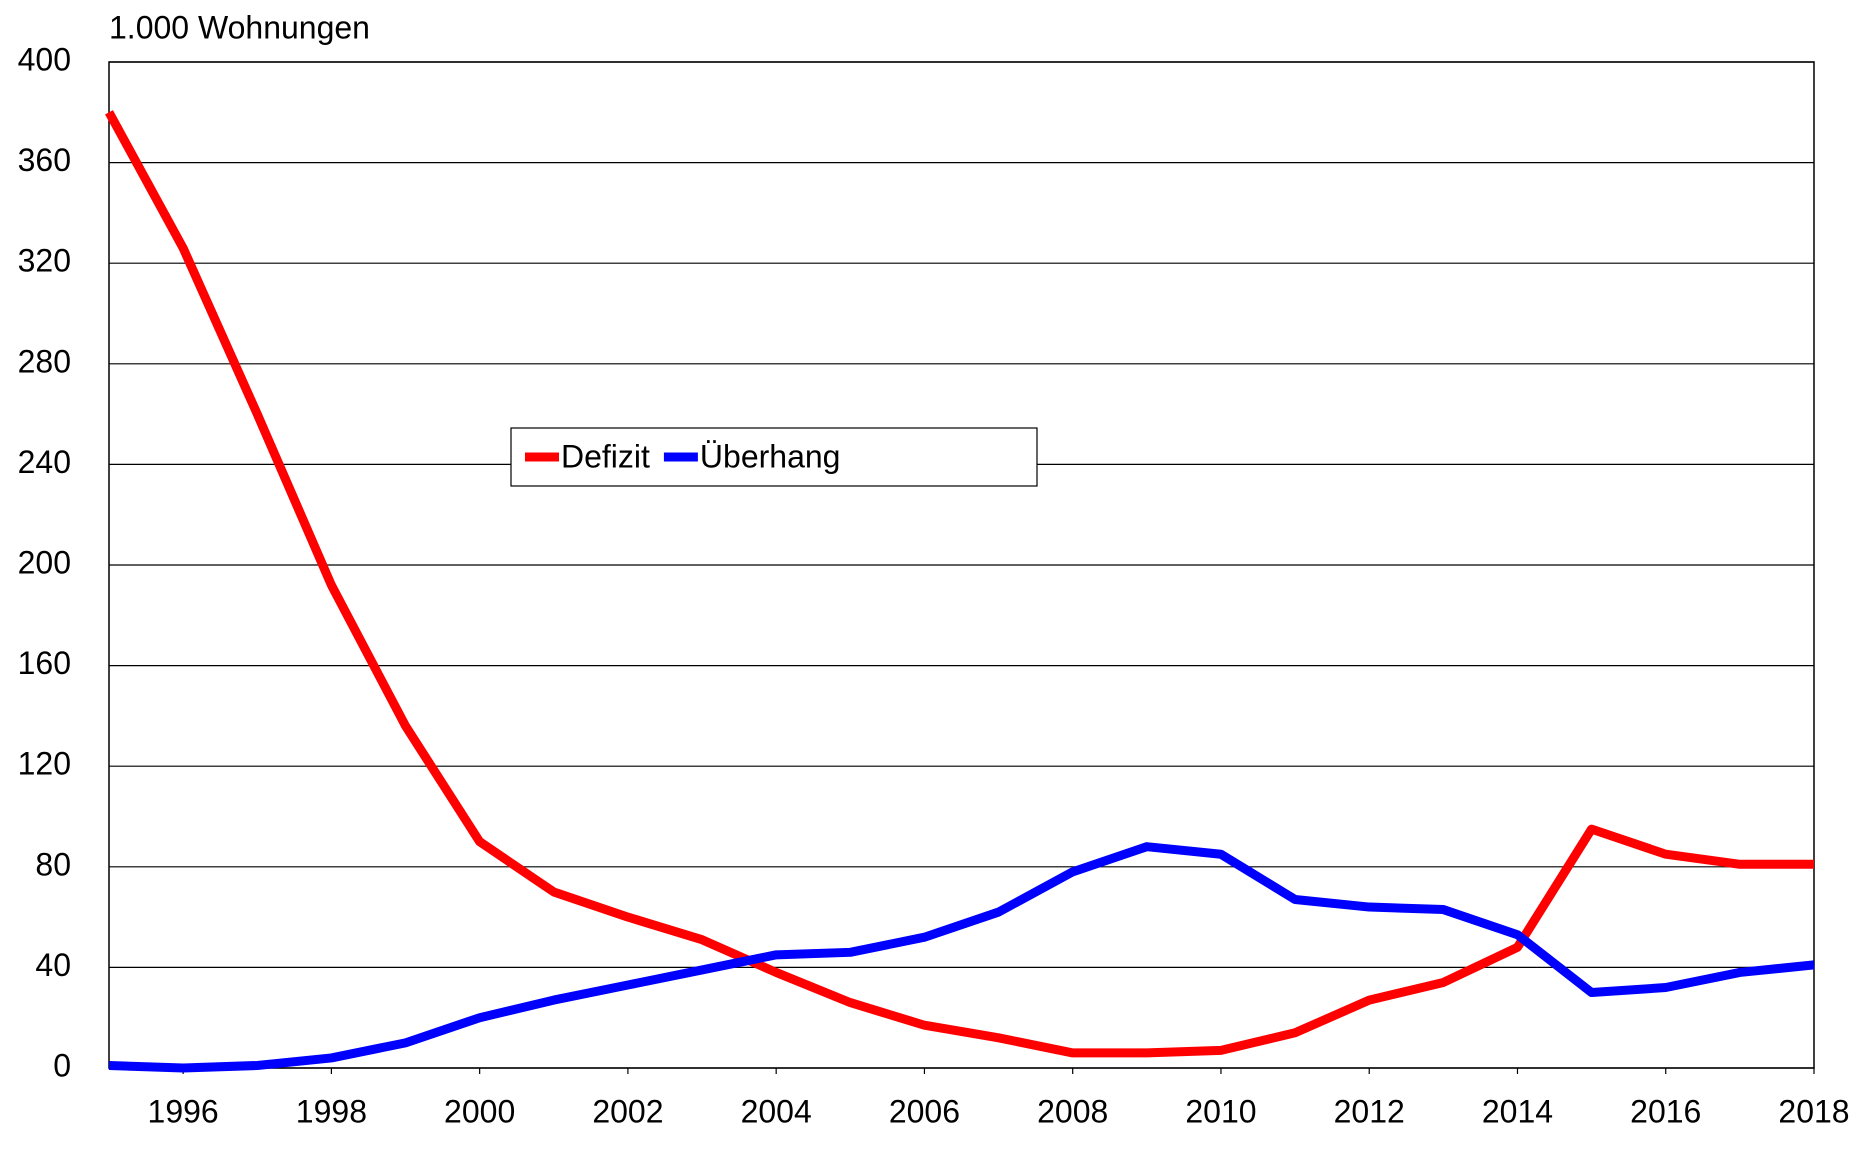  I want to click on x-tick-label: 2002, so click(627, 1111).